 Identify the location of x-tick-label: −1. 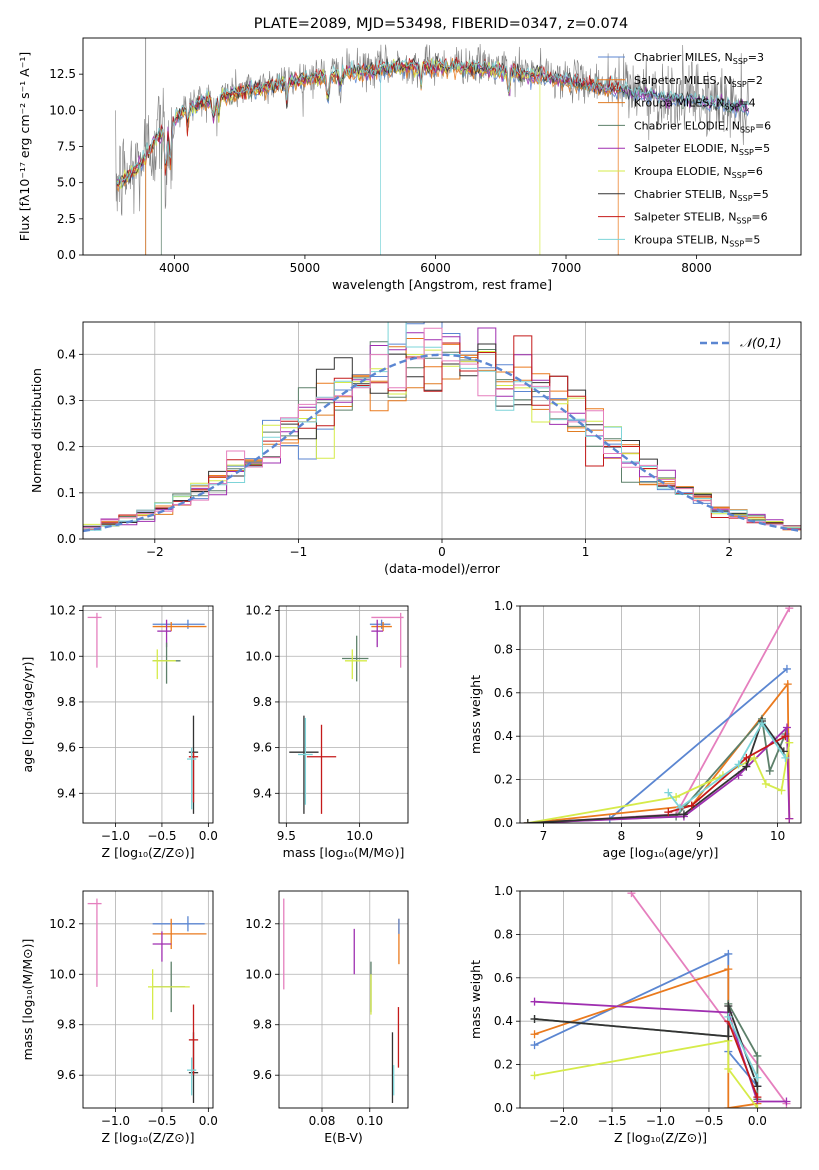
(299, 552).